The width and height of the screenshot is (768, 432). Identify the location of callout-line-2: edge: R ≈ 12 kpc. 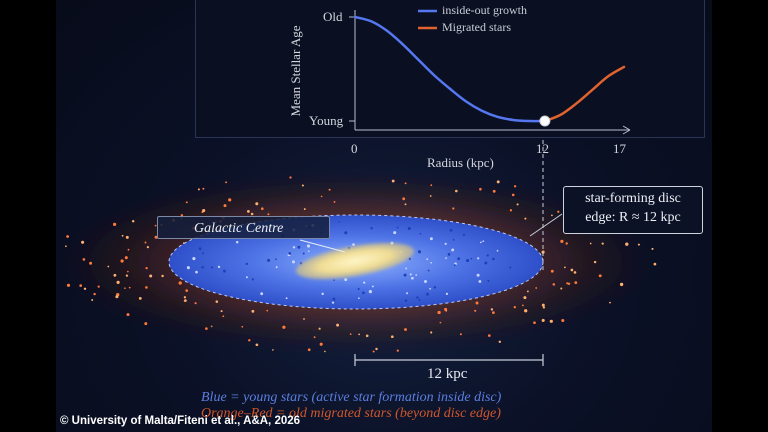
(633, 217).